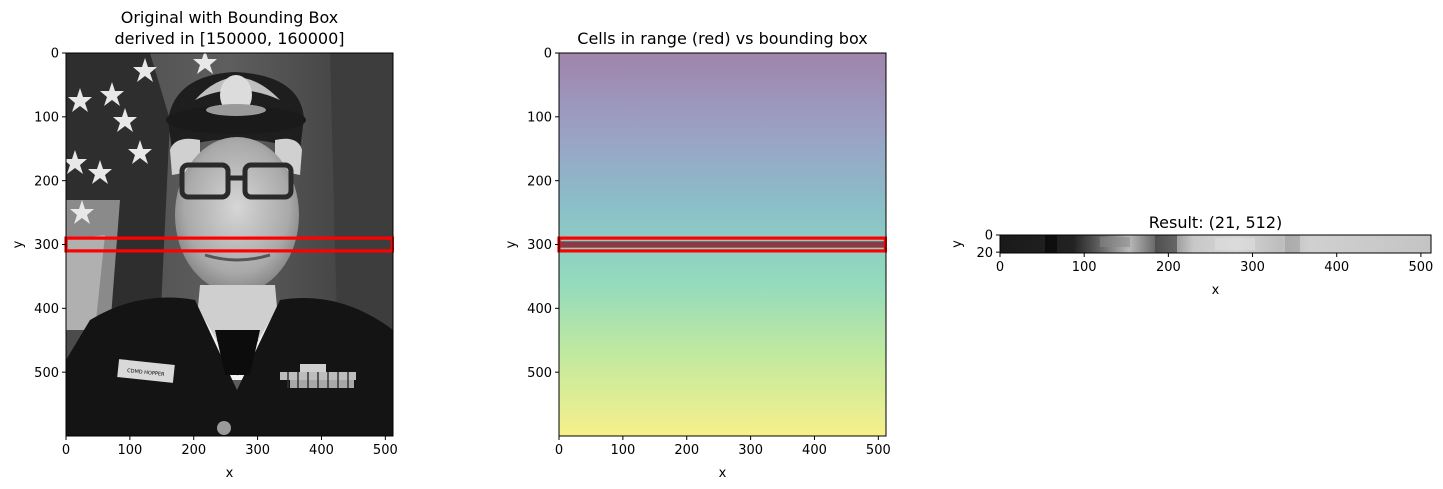 Image resolution: width=1443 pixels, height=489 pixels. Describe the element at coordinates (1172, 244) in the screenshot. I see `result-strip-texture` at that location.